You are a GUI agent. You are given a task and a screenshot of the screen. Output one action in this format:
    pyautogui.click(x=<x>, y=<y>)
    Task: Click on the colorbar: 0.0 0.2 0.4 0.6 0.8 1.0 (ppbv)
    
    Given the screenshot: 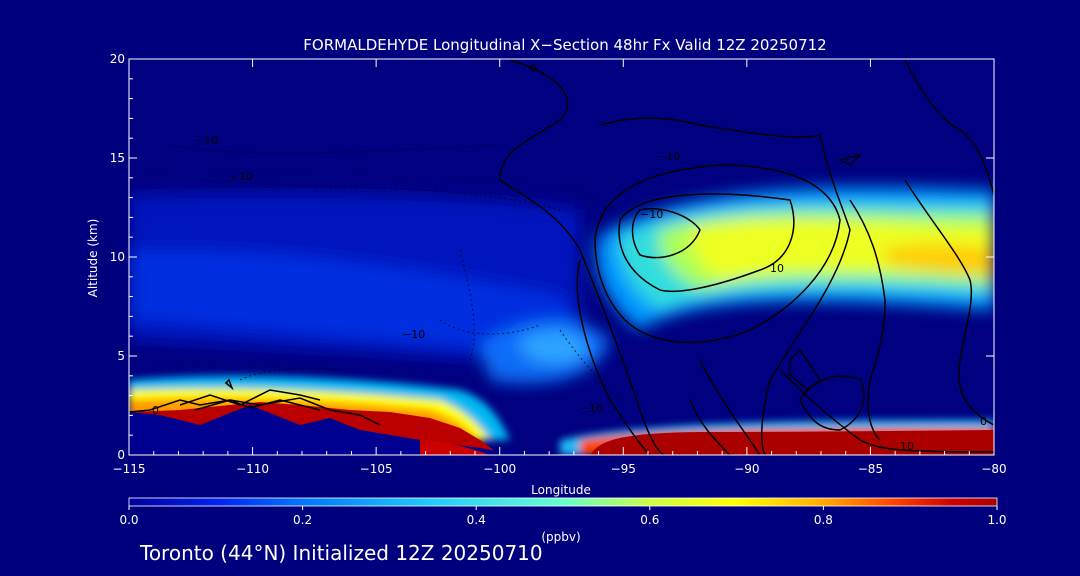 What is the action you would take?
    pyautogui.click(x=563, y=520)
    